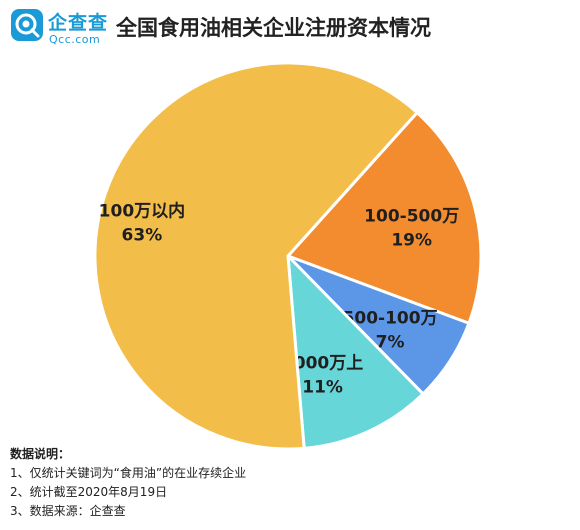 Image resolution: width=580 pixels, height=530 pixels. Describe the element at coordinates (75, 39) in the screenshot. I see `logo-name-en: Qcc.com` at that location.